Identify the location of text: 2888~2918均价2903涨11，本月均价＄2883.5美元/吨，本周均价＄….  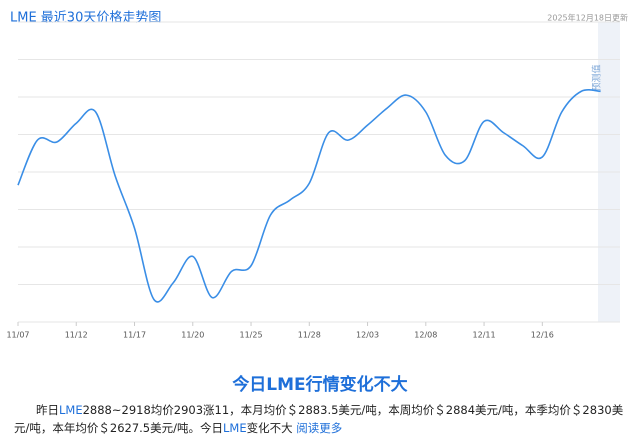
(319, 419).